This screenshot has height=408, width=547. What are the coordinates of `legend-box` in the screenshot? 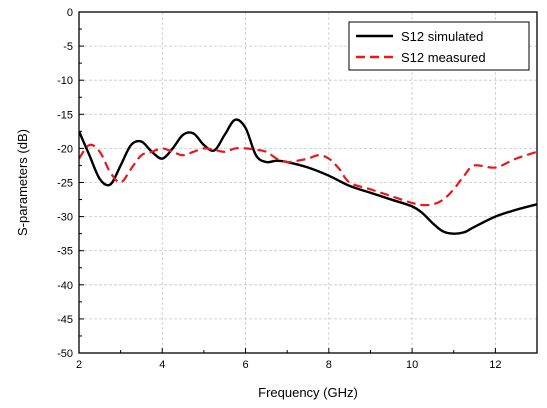 It's located at (439, 46).